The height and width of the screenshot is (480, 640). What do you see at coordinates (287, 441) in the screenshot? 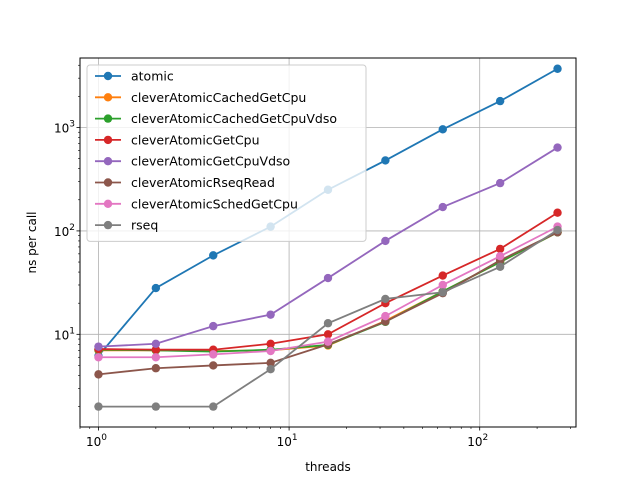
I see `x-tick-label: 10¹` at bounding box center [287, 441].